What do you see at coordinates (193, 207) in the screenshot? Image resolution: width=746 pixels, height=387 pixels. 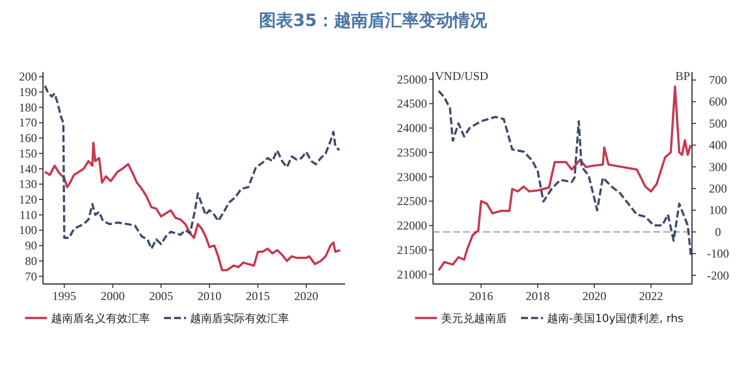 I see `line-series` at bounding box center [193, 207].